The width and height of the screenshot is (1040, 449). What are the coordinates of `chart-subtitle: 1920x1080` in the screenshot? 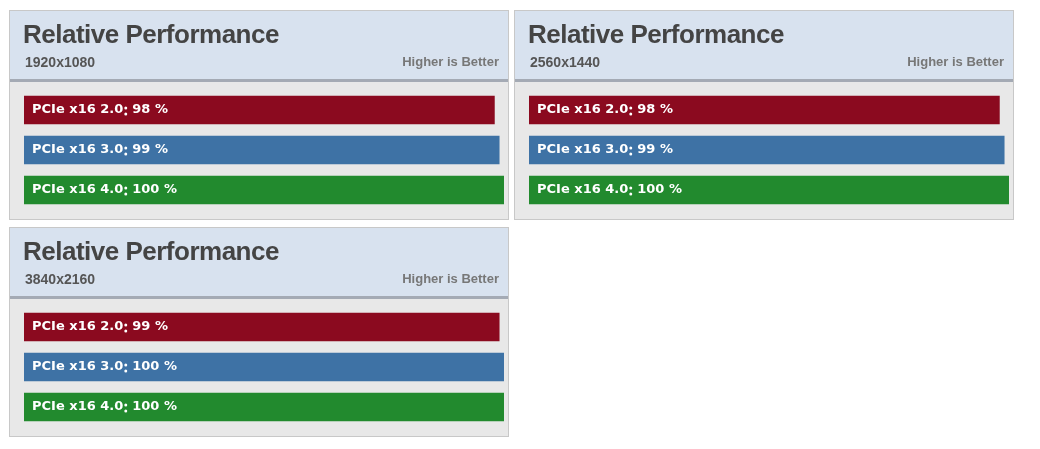 It's located at (60, 62).